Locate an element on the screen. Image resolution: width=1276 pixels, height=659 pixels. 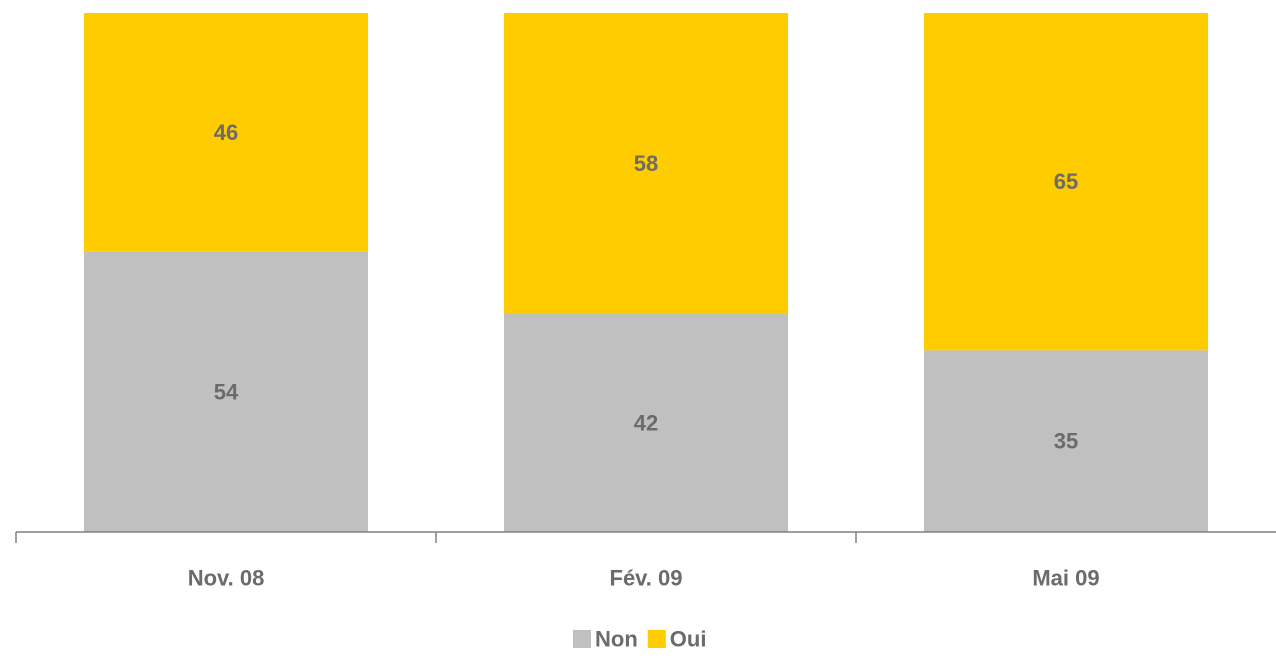
data-label-non-1: 54 is located at coordinates (226, 391).